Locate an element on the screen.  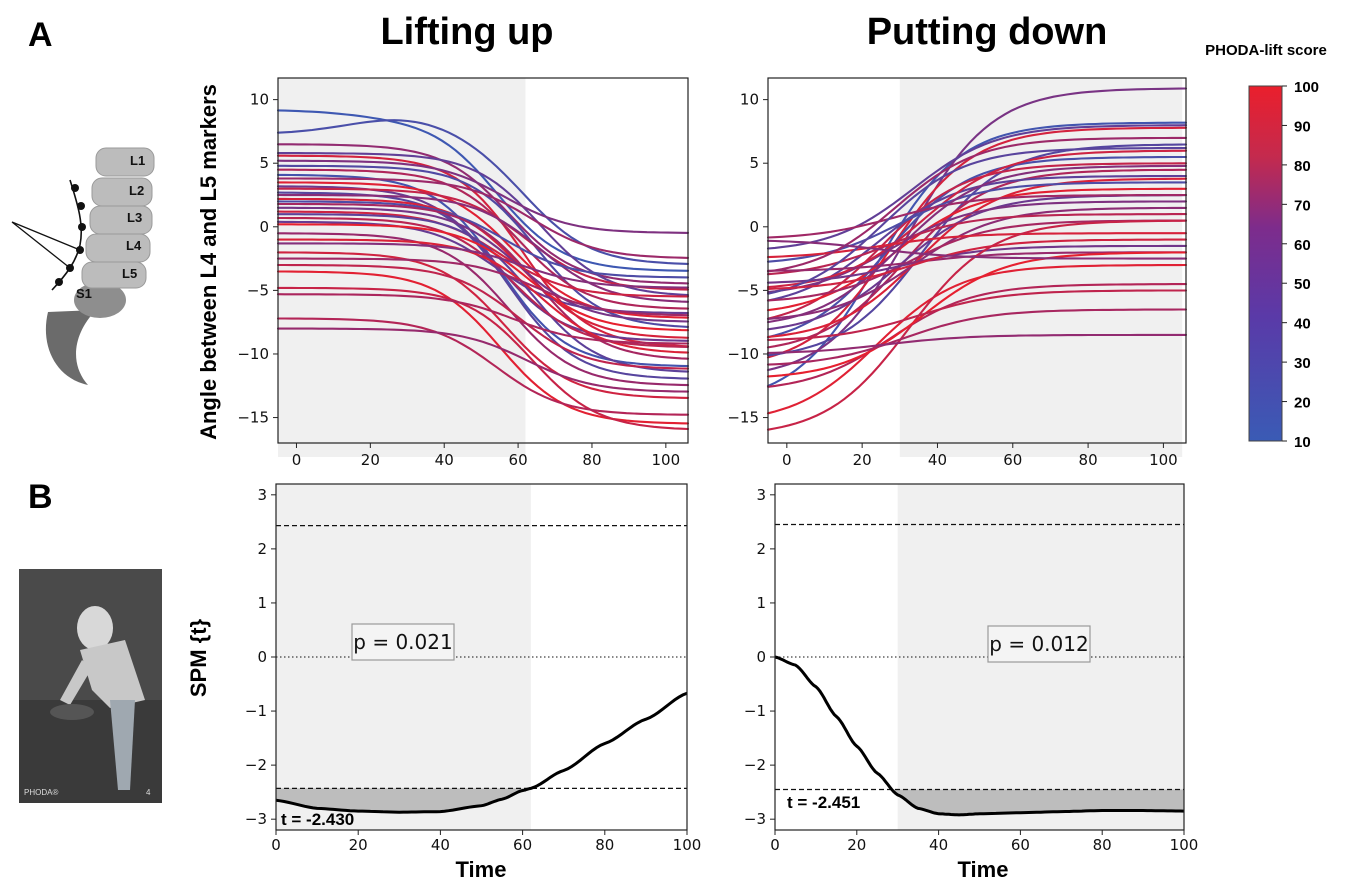
xlabel-time-left: Time is located at coordinates (481, 868).